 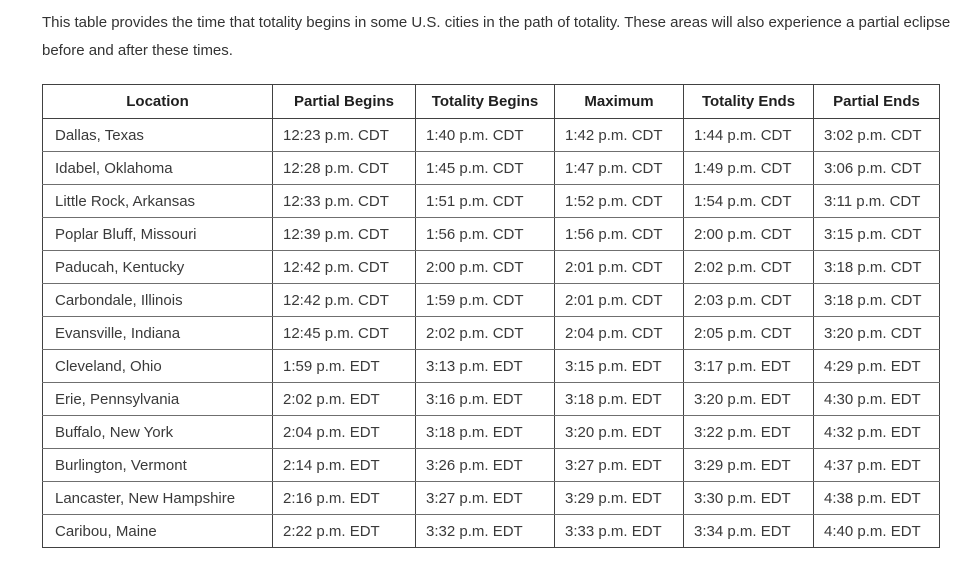 What do you see at coordinates (344, 234) in the screenshot?
I see `cell-time: 12:39 p.m. CDT` at bounding box center [344, 234].